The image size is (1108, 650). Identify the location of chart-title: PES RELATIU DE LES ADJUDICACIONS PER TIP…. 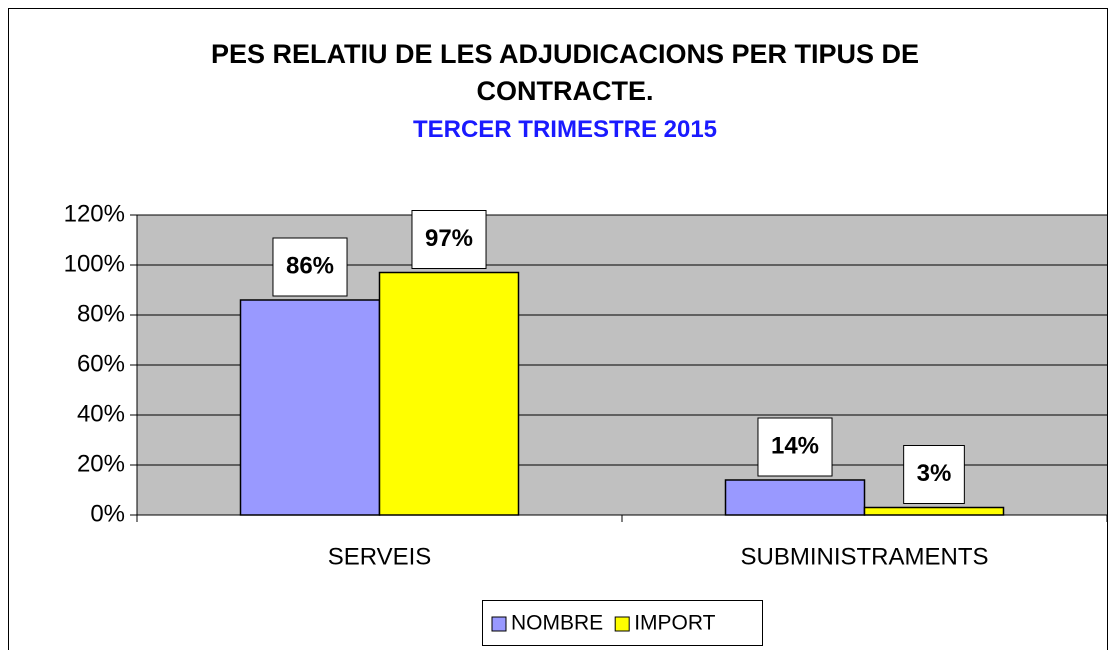
(565, 72).